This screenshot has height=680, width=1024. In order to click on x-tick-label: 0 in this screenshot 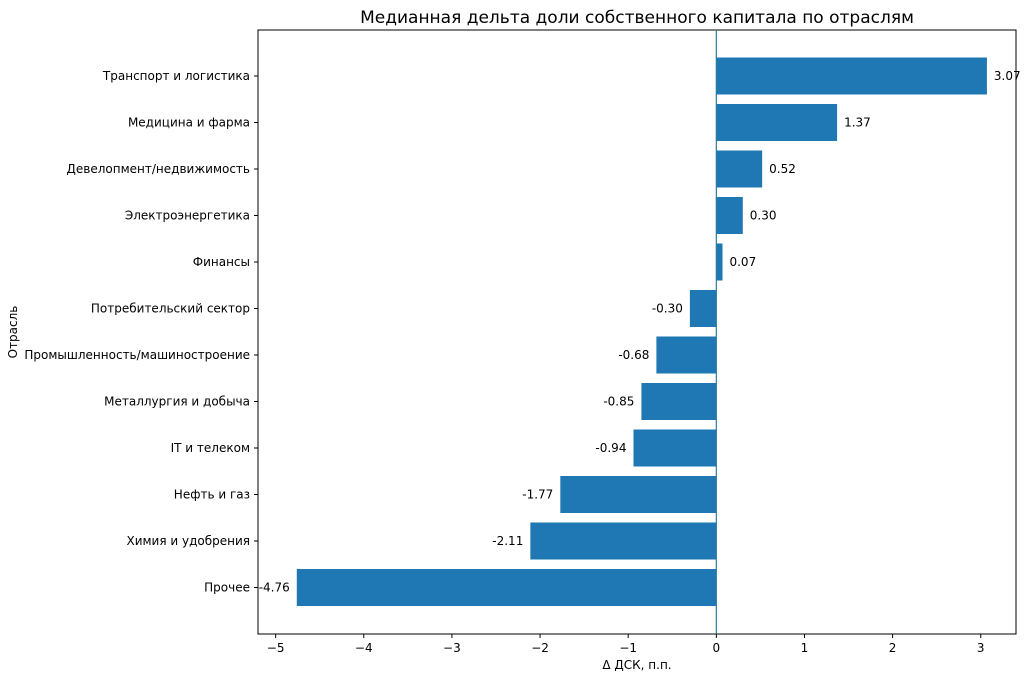, I will do `click(717, 648)`.